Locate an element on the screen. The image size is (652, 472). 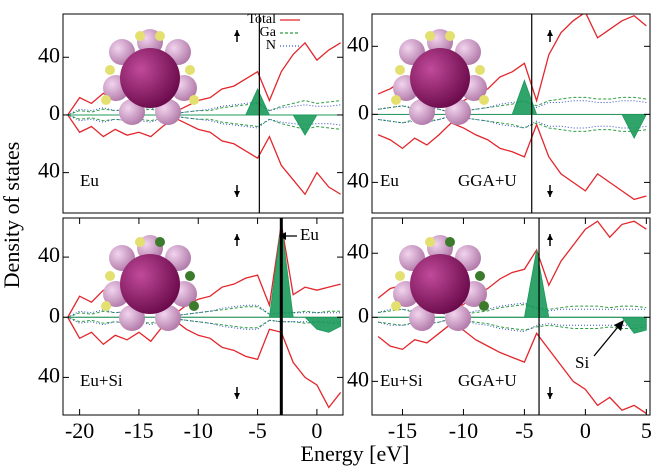
eu-pointer-head is located at coordinates (282, 236).